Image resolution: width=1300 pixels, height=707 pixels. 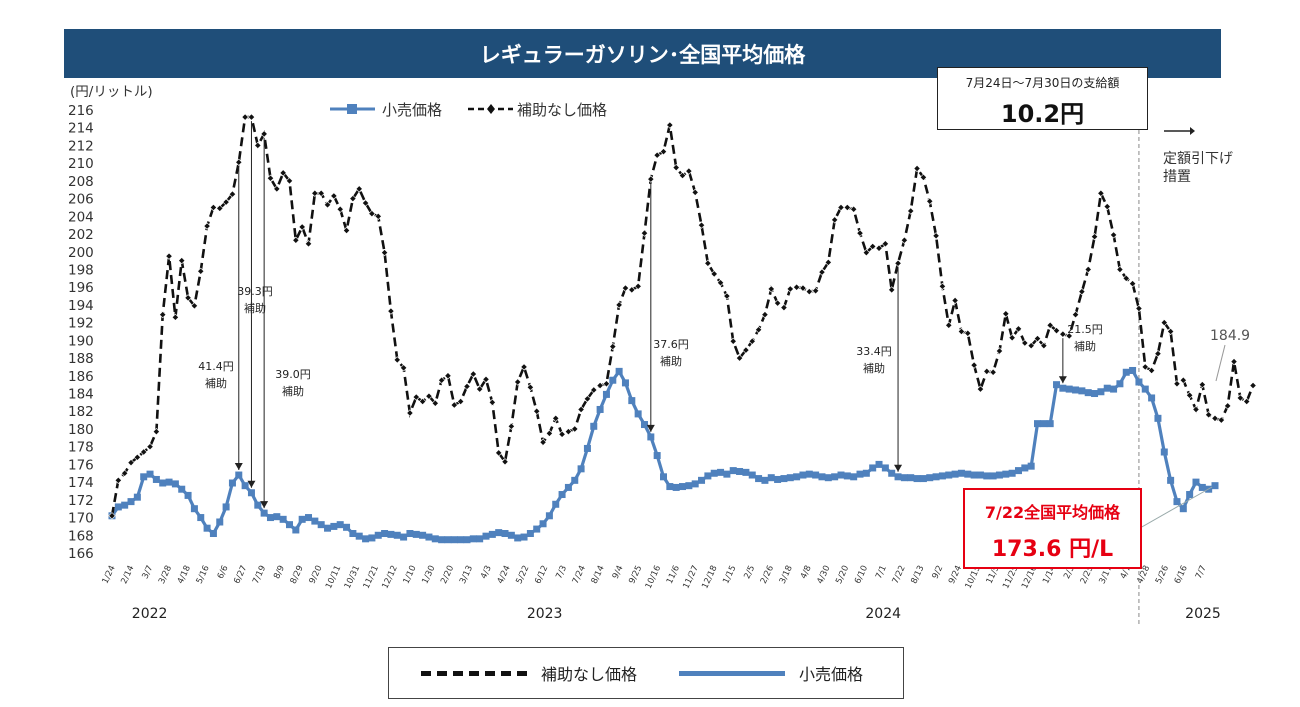 What do you see at coordinates (150, 614) in the screenshot?
I see `year-label: 2022` at bounding box center [150, 614].